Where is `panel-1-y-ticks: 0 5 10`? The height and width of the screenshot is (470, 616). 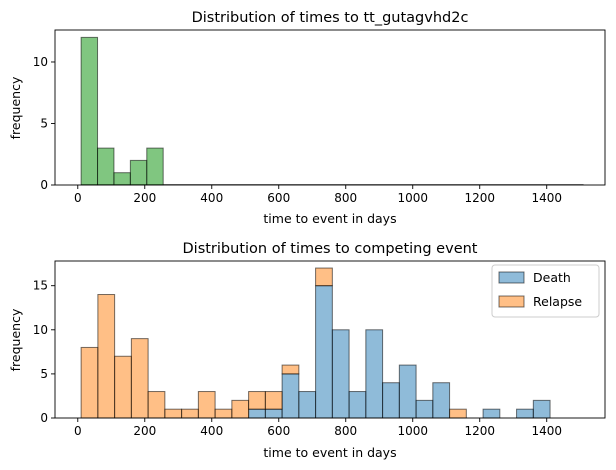 panel-1-y-ticks: 0 5 10 is located at coordinates (44, 123).